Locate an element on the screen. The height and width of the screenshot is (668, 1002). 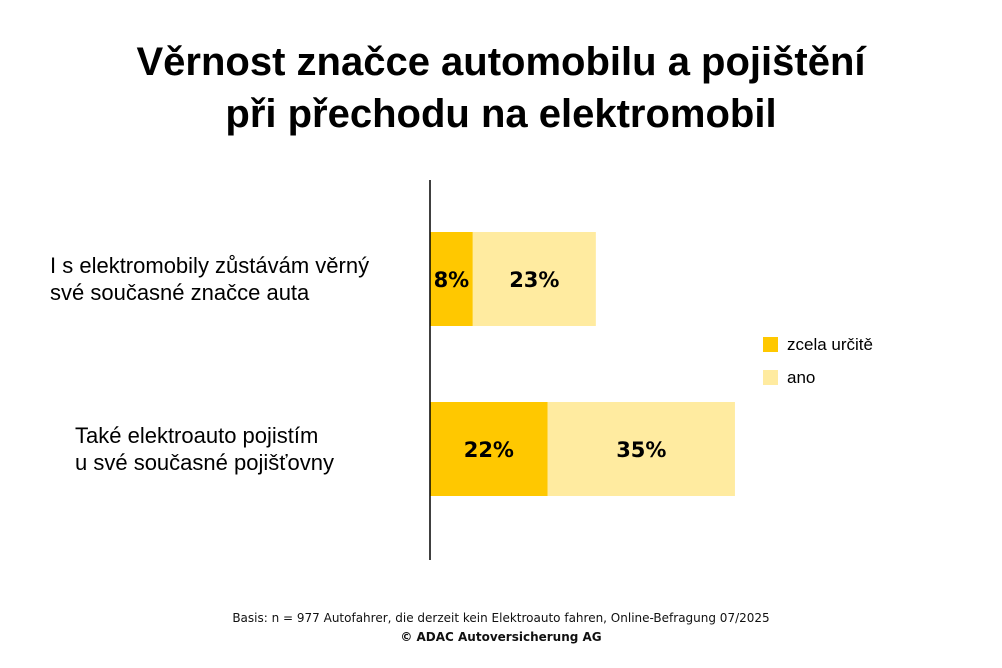
legend-swatch-ano is located at coordinates (770, 377).